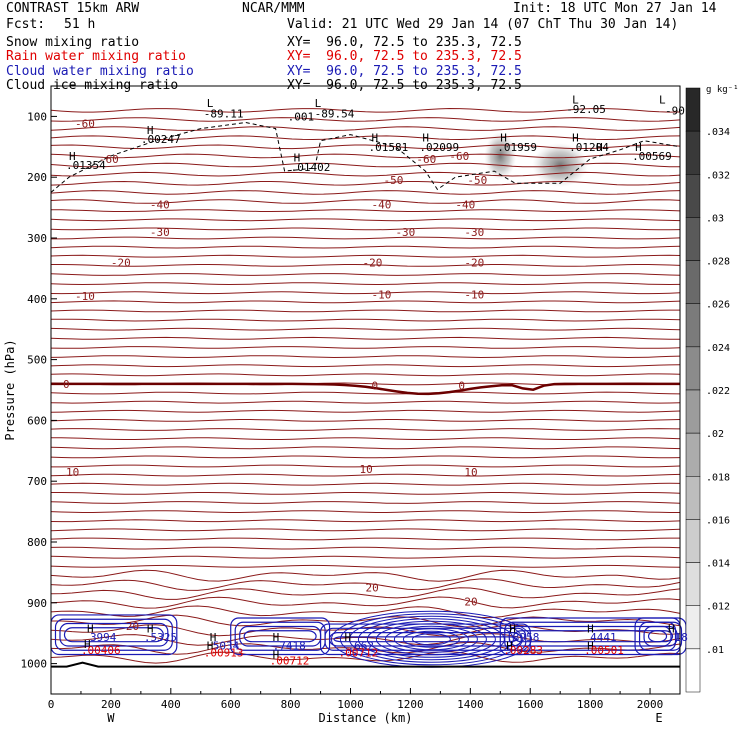 This screenshot has height=740, width=740. I want to click on colorbar-unit: g kg⁻¹, so click(722, 90).